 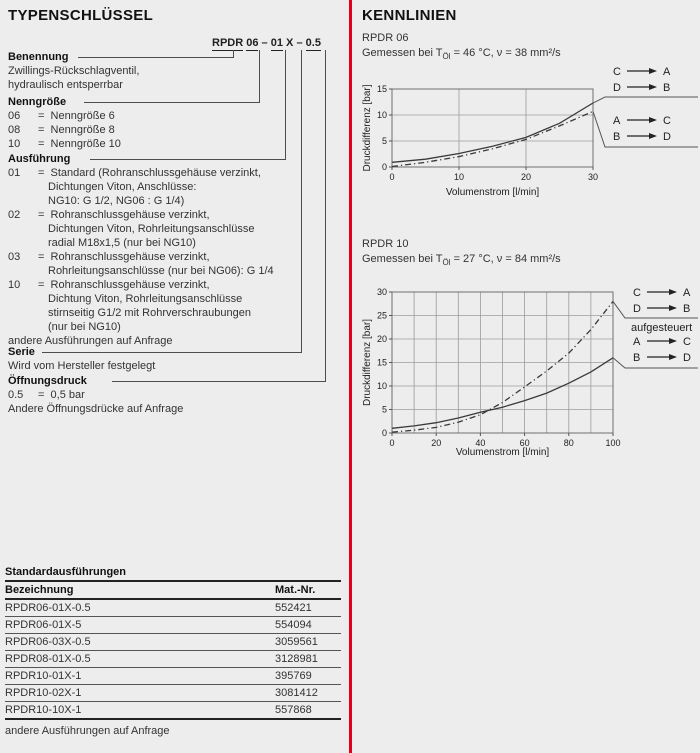 I want to click on item-text: Dichtungen Viton, Rohrleitungsanschlüsse, so click(x=151, y=229).